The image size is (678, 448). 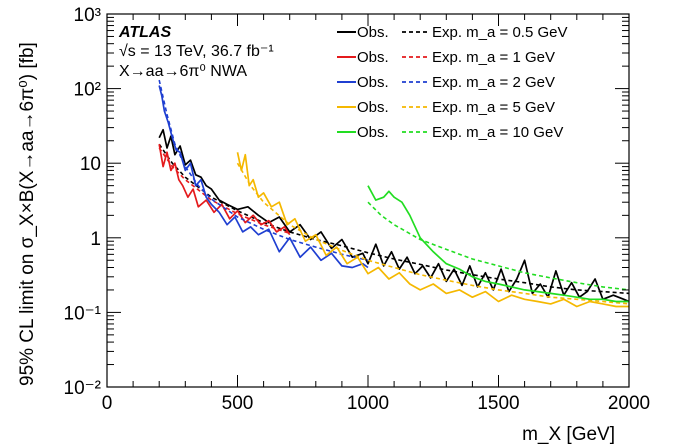 What do you see at coordinates (83, 313) in the screenshot?
I see `y-tick-label: 10⁻¹` at bounding box center [83, 313].